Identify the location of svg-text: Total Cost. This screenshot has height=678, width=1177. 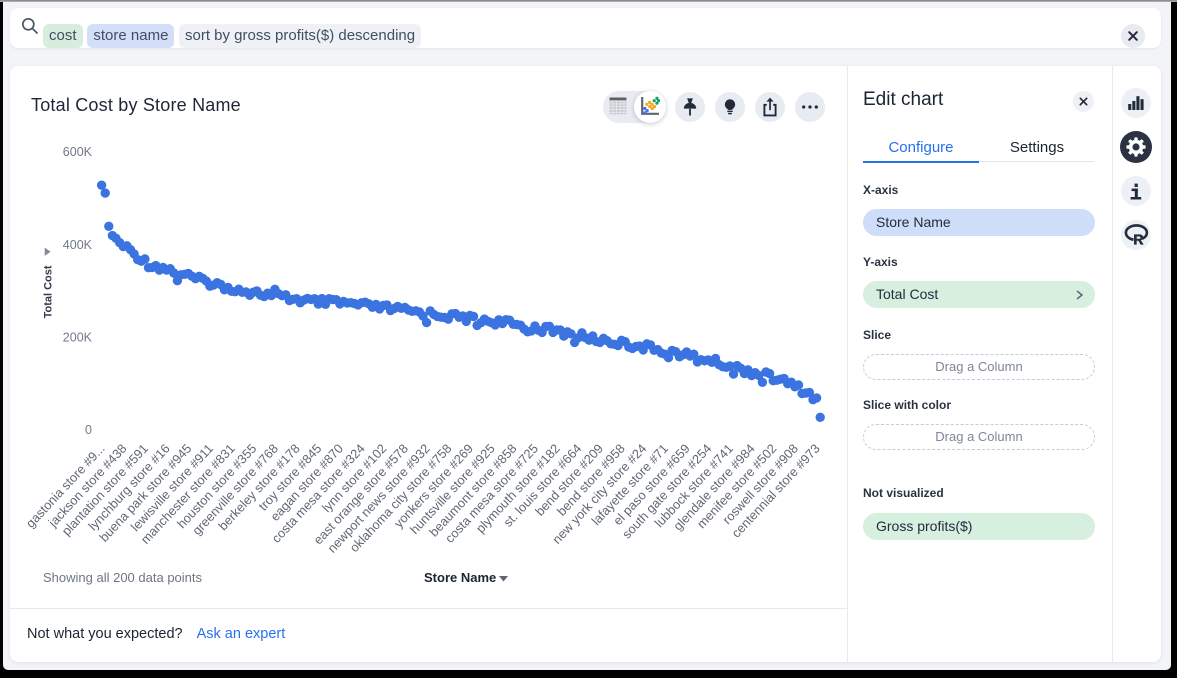
(49, 291).